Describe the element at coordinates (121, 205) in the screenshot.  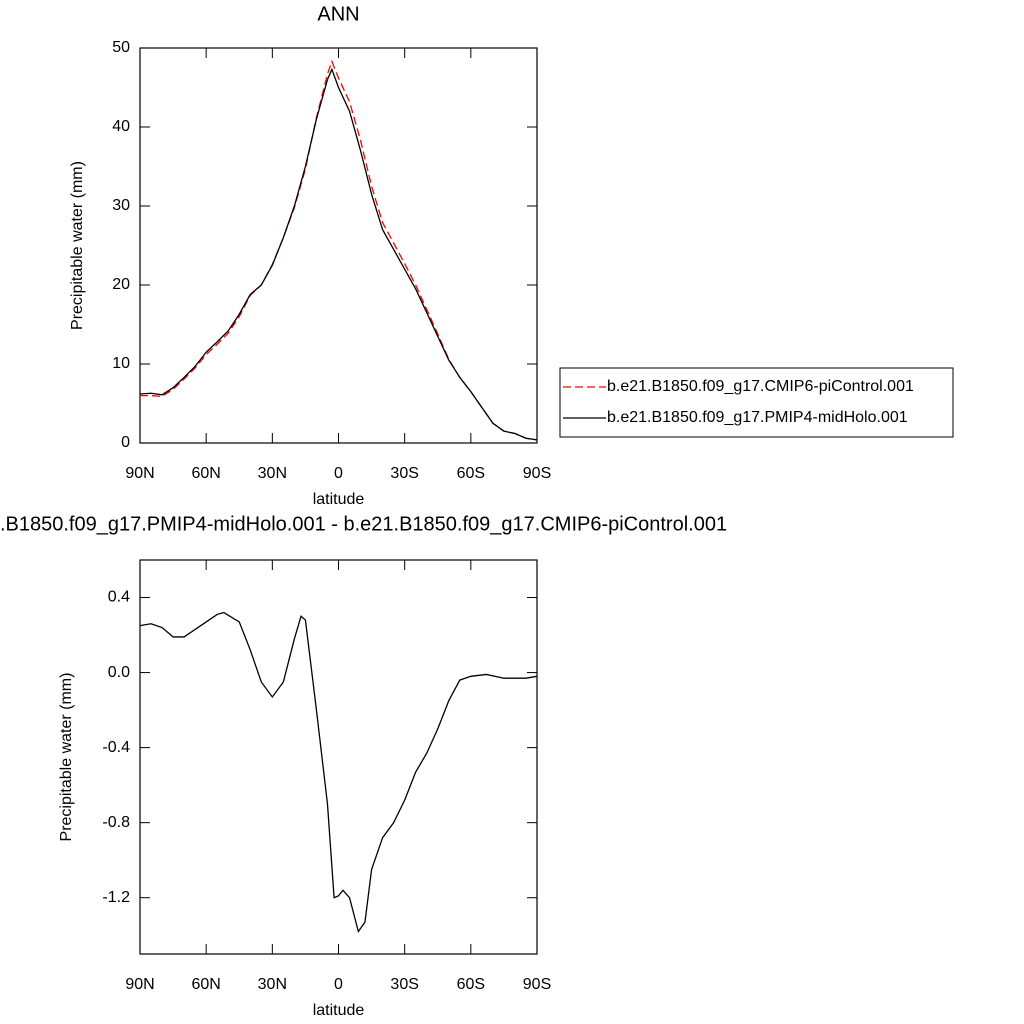
I see `y-tick-label: 30` at that location.